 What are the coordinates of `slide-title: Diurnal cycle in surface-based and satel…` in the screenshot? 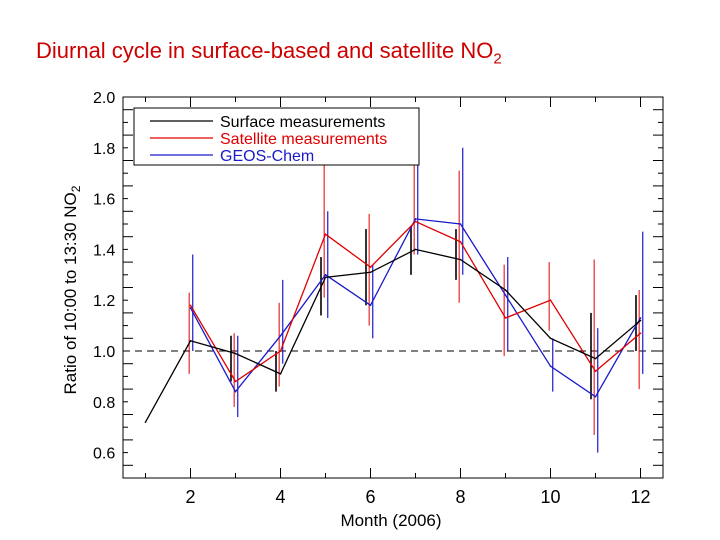 It's located at (269, 52).